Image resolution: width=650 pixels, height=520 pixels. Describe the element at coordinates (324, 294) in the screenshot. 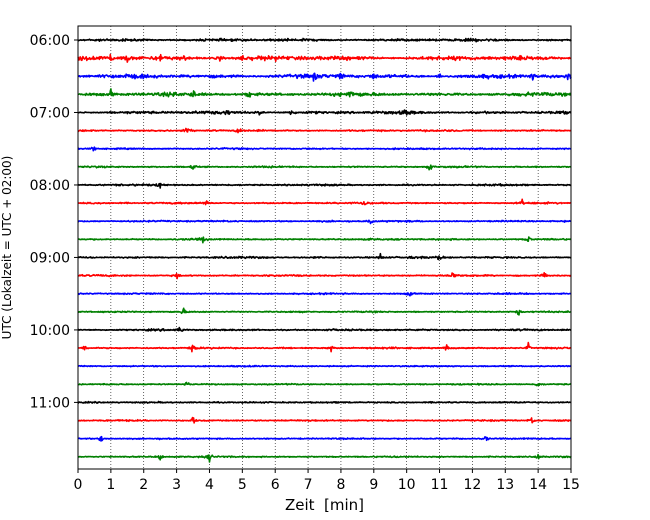

I see `trace-09:30` at that location.